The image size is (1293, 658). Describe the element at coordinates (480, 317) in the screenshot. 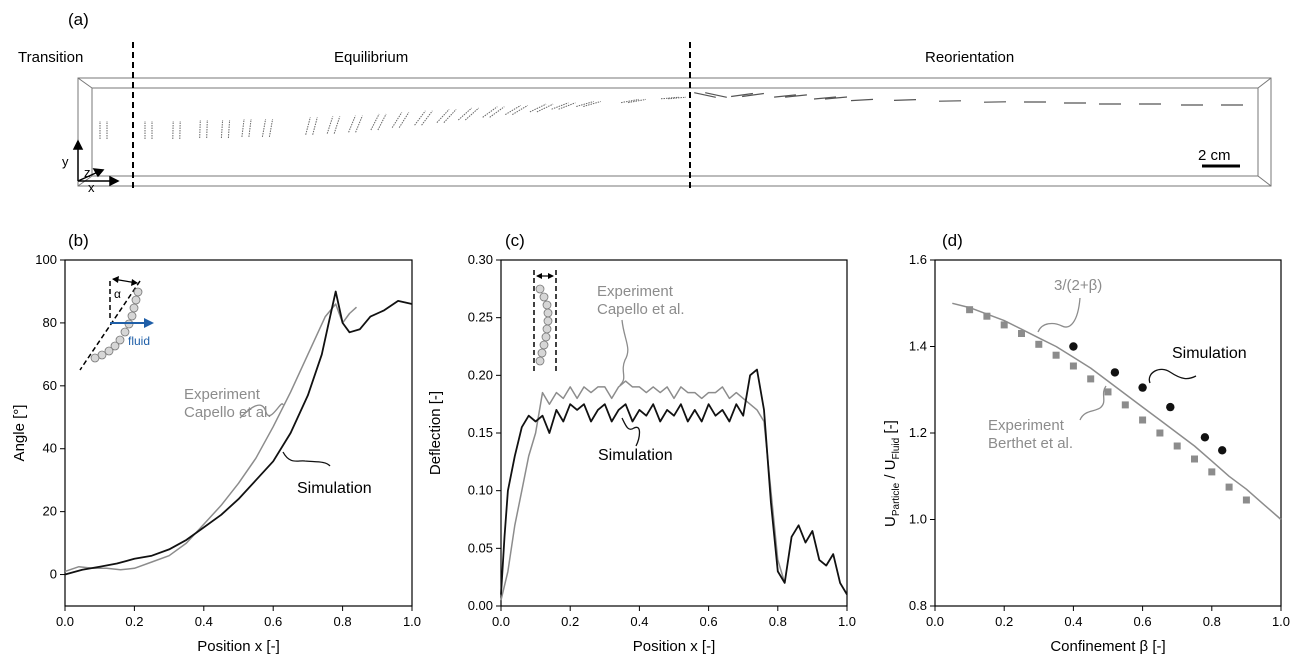

I see `y-tick-label: 0.25` at that location.